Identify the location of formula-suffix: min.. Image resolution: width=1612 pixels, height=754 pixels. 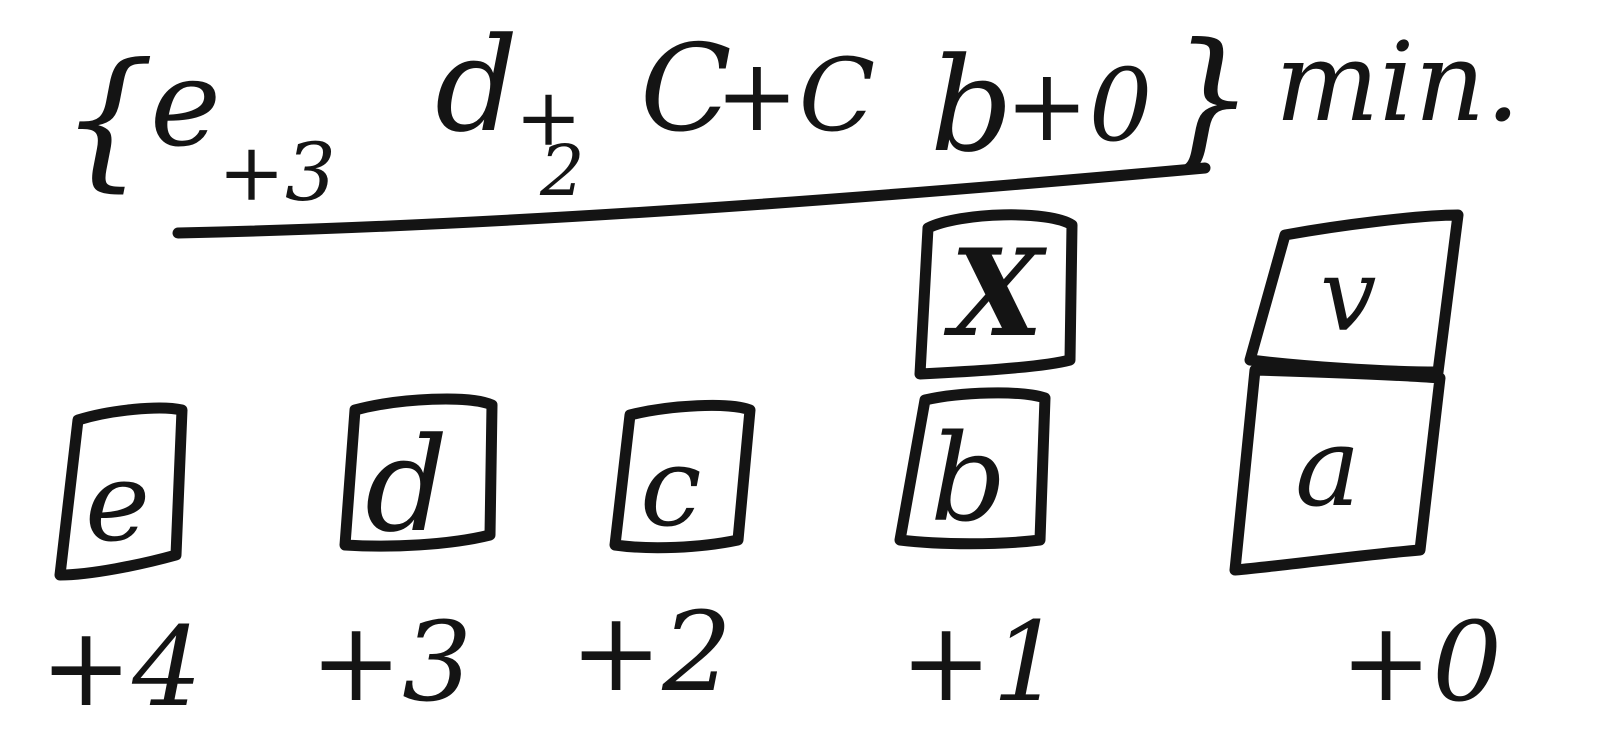
(1397, 82).